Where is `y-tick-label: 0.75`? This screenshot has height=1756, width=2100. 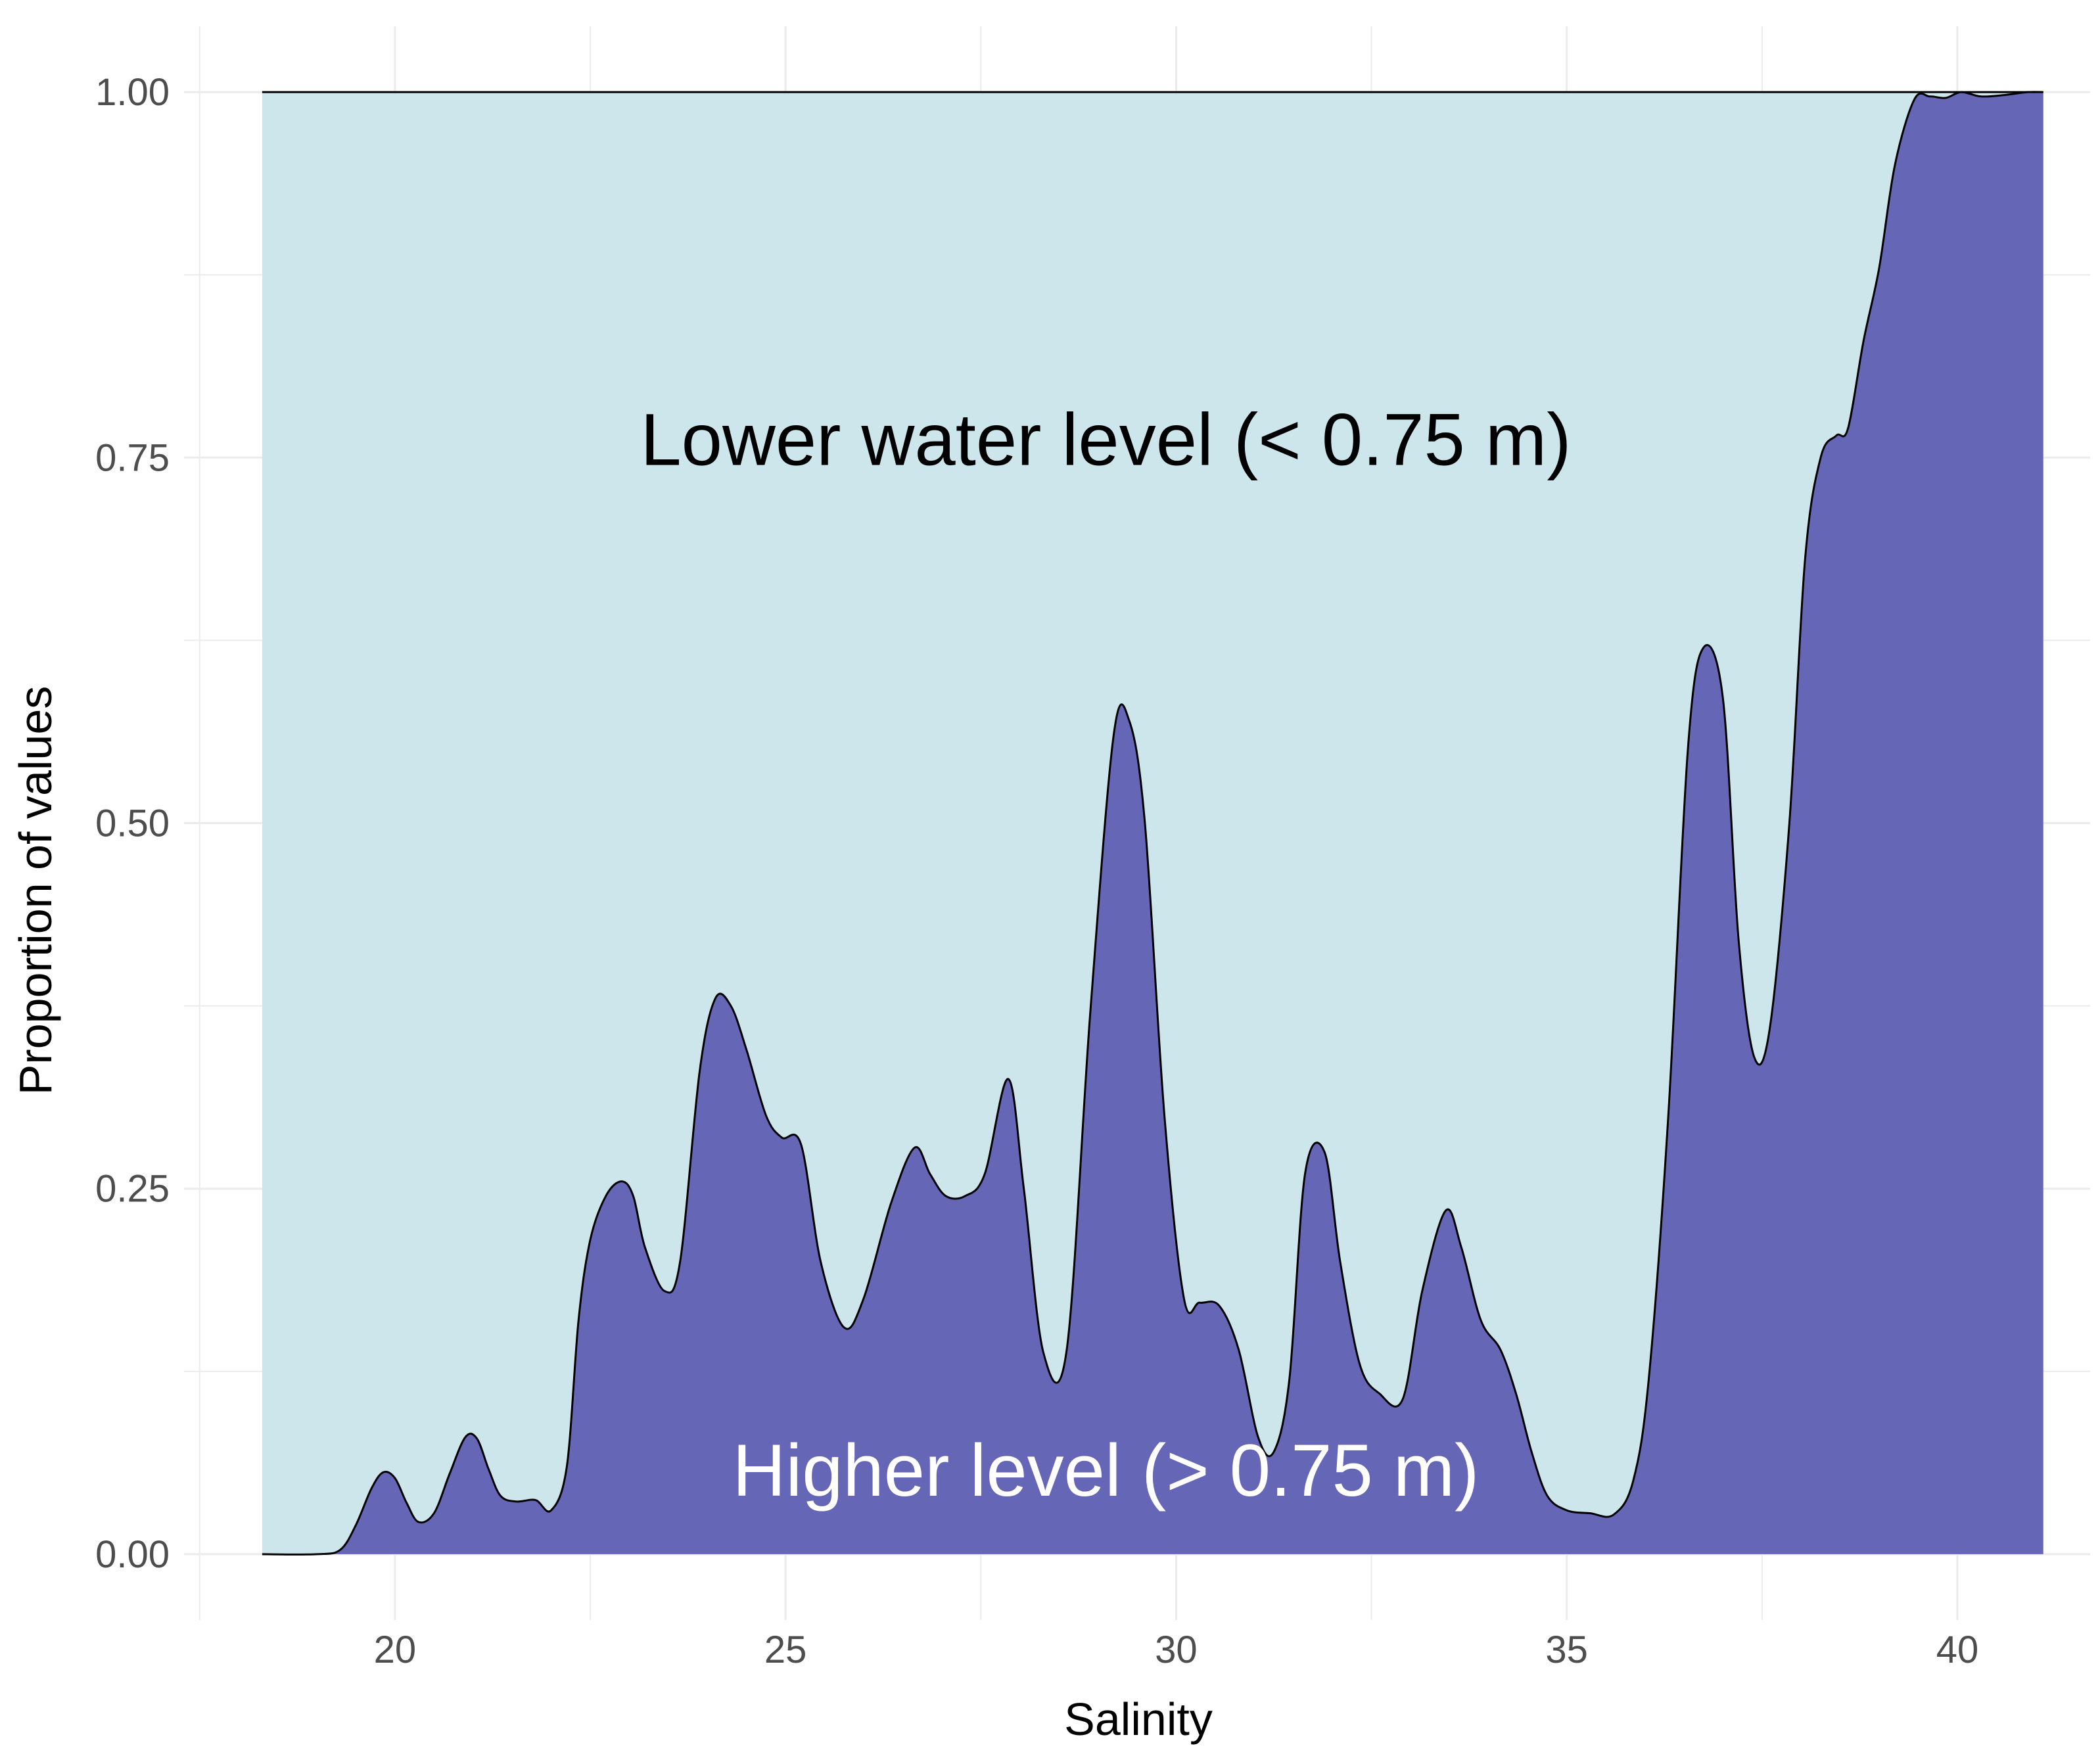 y-tick-label: 0.75 is located at coordinates (132, 457).